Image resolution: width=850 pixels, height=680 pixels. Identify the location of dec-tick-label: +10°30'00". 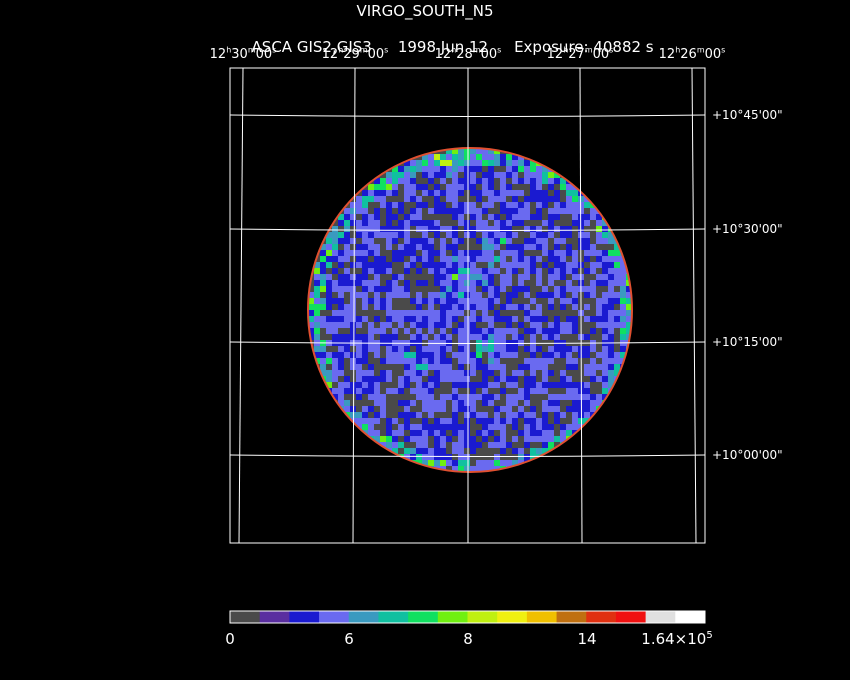
(747, 229).